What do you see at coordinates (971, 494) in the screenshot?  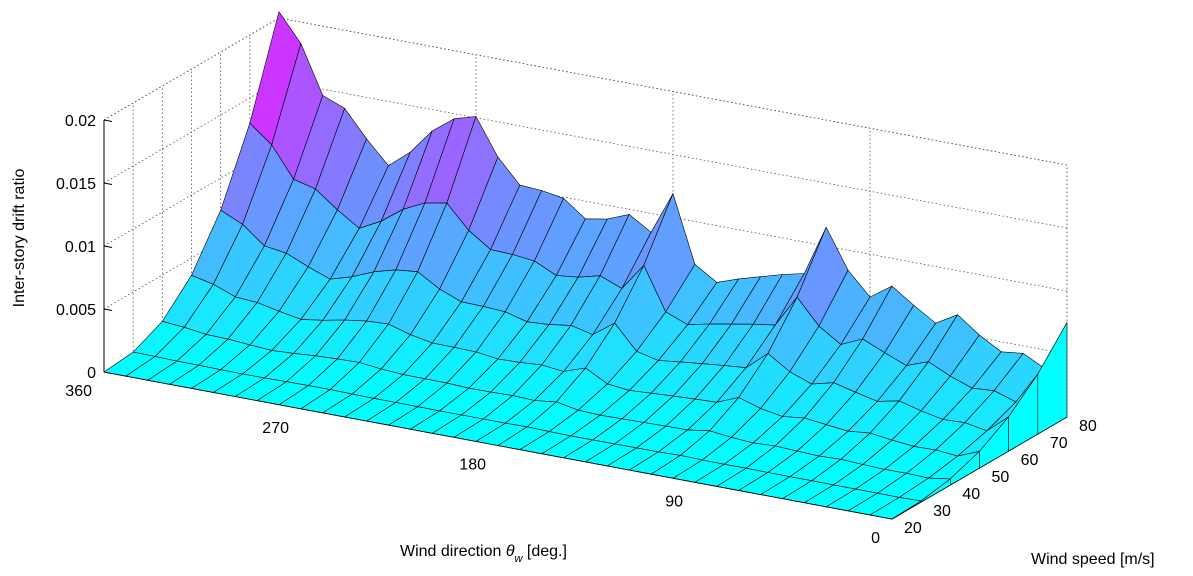 I see `y-tick-label: 40` at bounding box center [971, 494].